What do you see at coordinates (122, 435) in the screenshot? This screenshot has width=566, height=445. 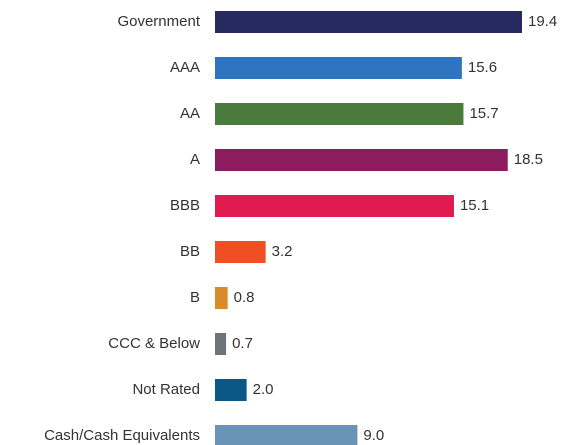 I see `category-label: Cash/Cash Equivalents` at bounding box center [122, 435].